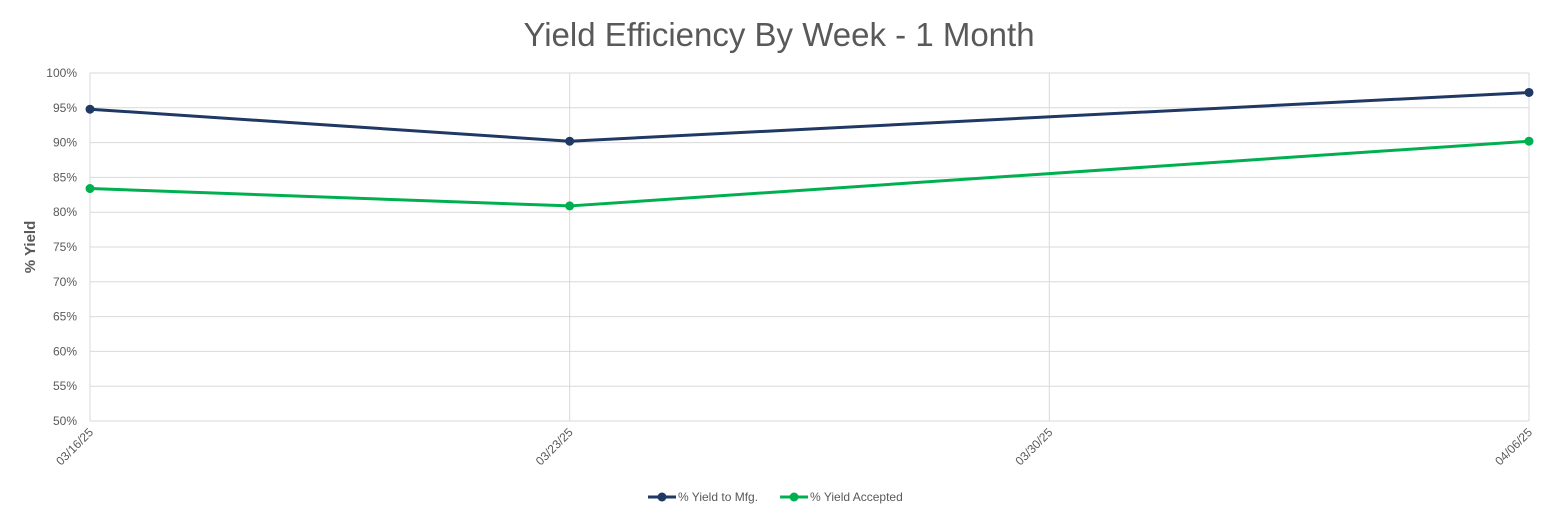 The image size is (1559, 519). Describe the element at coordinates (65, 247) in the screenshot. I see `y-tick-label: 75%` at that location.